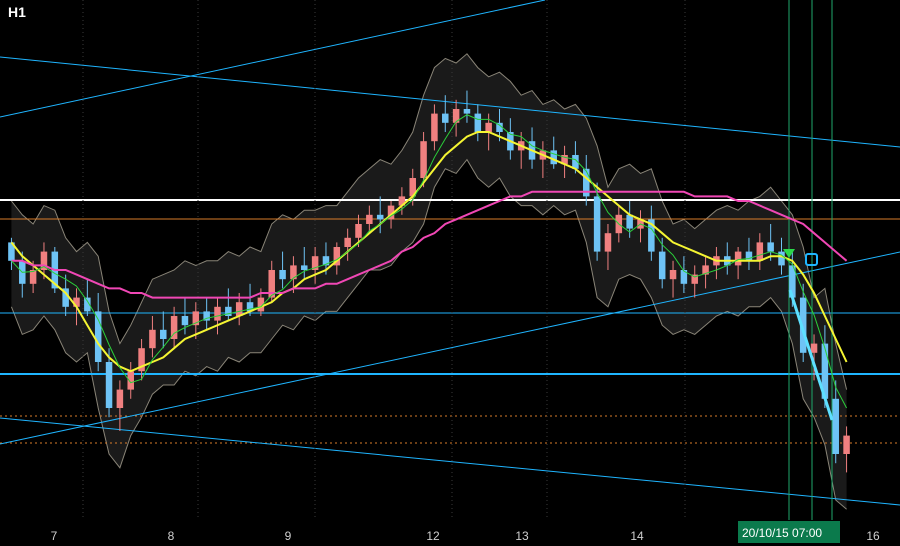 Image resolution: width=900 pixels, height=546 pixels. I want to click on timeframe-label: H1, so click(17, 12).